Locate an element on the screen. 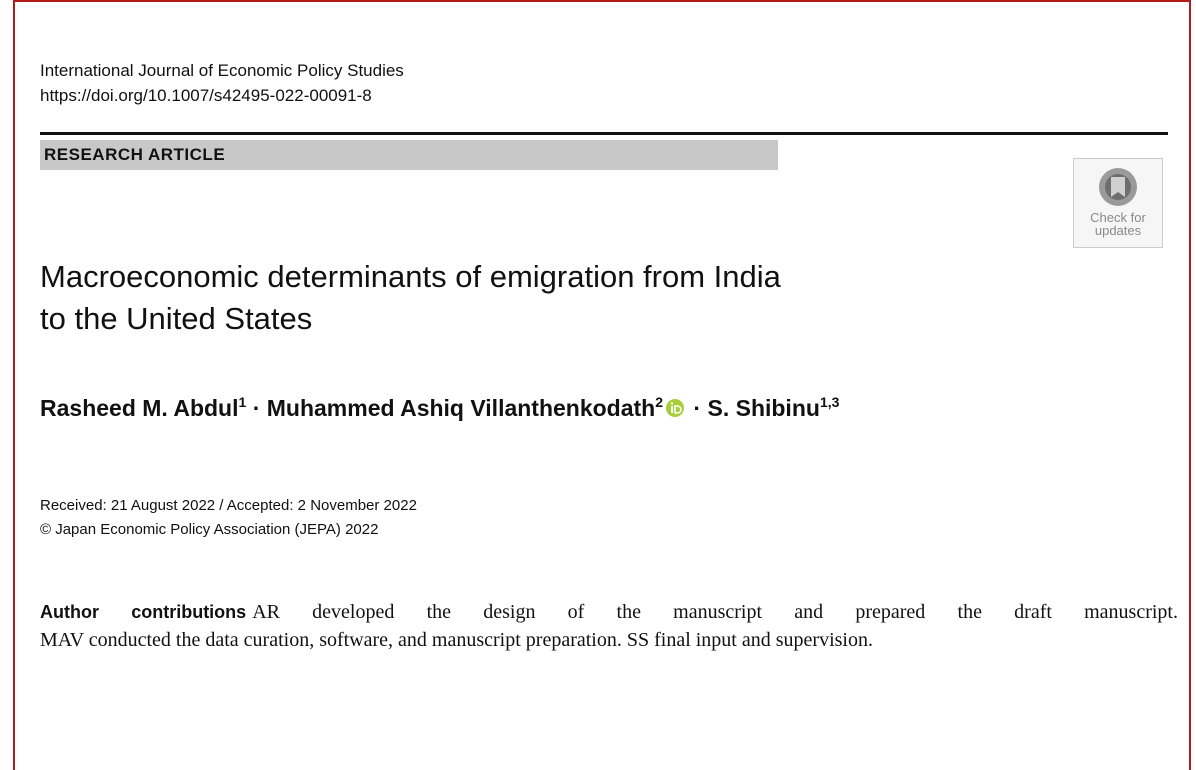 The image size is (1196, 770). author-affiliation: 1 is located at coordinates (242, 402).